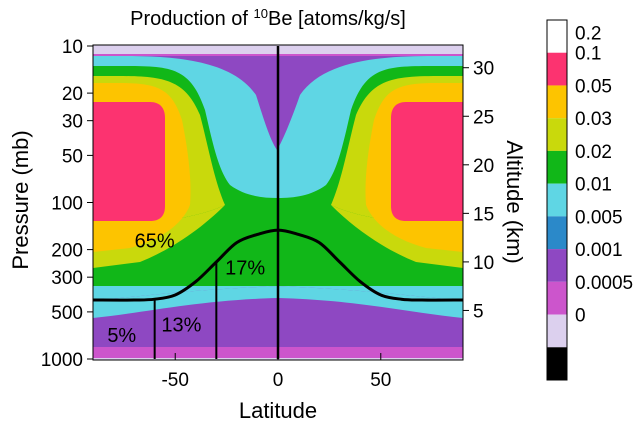 The image size is (644, 425). Describe the element at coordinates (174, 380) in the screenshot. I see `x-tick-label: -50` at that location.